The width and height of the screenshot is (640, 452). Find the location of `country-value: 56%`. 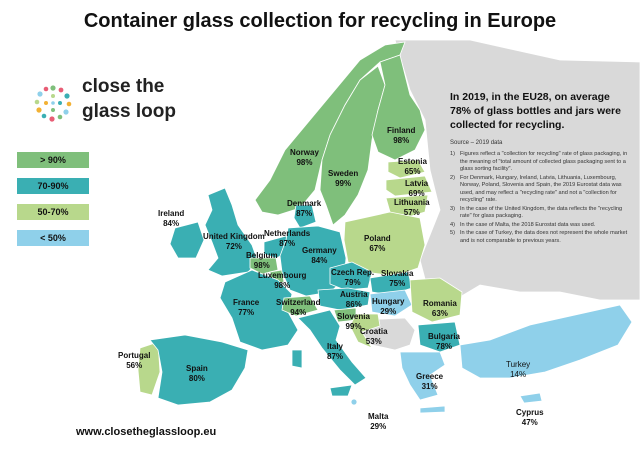

country-value: 56% is located at coordinates (134, 365).